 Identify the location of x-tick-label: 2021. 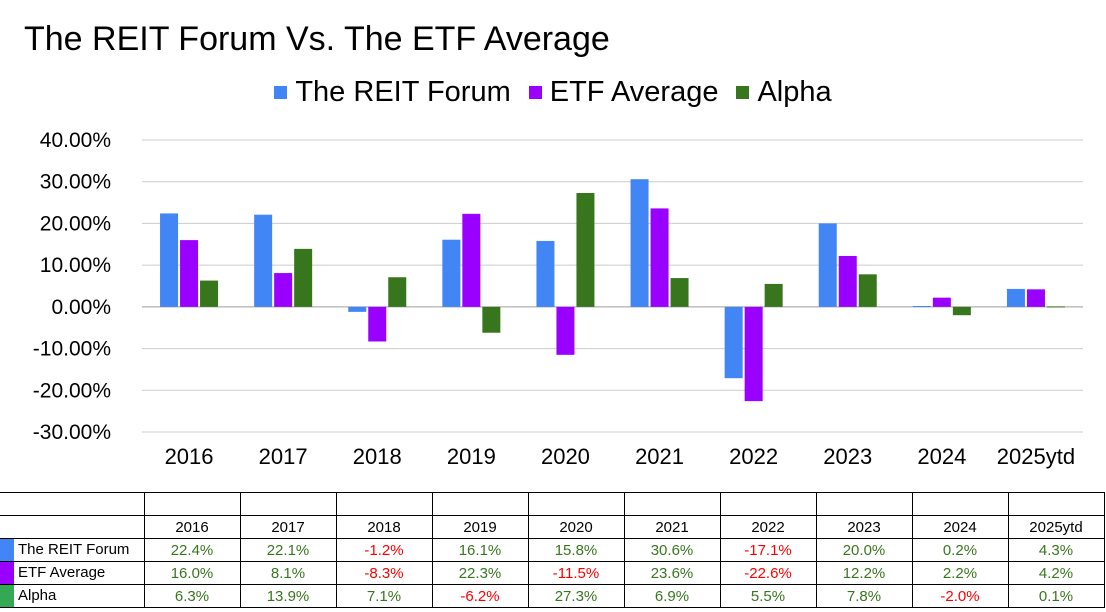
(659, 456).